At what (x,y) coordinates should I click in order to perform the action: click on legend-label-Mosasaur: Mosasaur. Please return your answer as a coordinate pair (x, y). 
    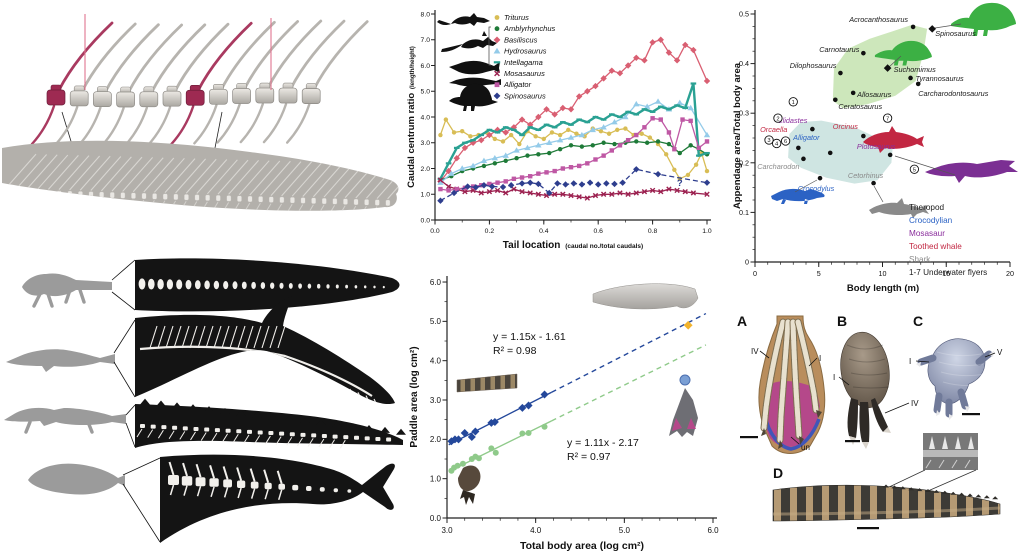
    Looking at the image, I should click on (927, 233).